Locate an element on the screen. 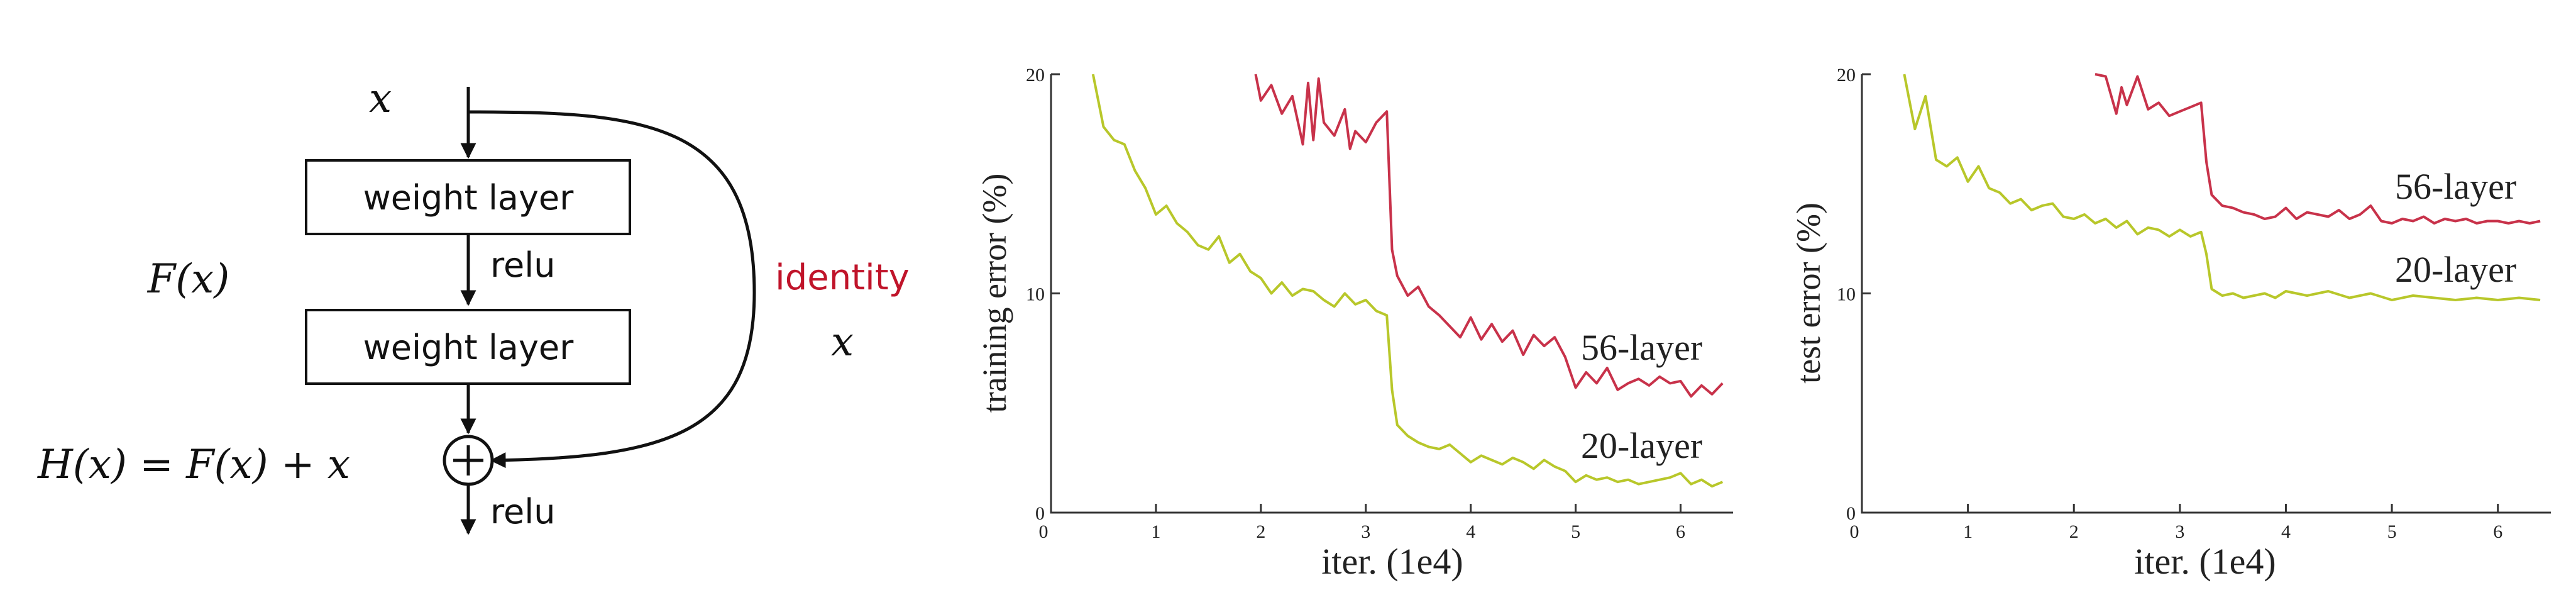  test-x-tick-label: 1 is located at coordinates (1968, 531).